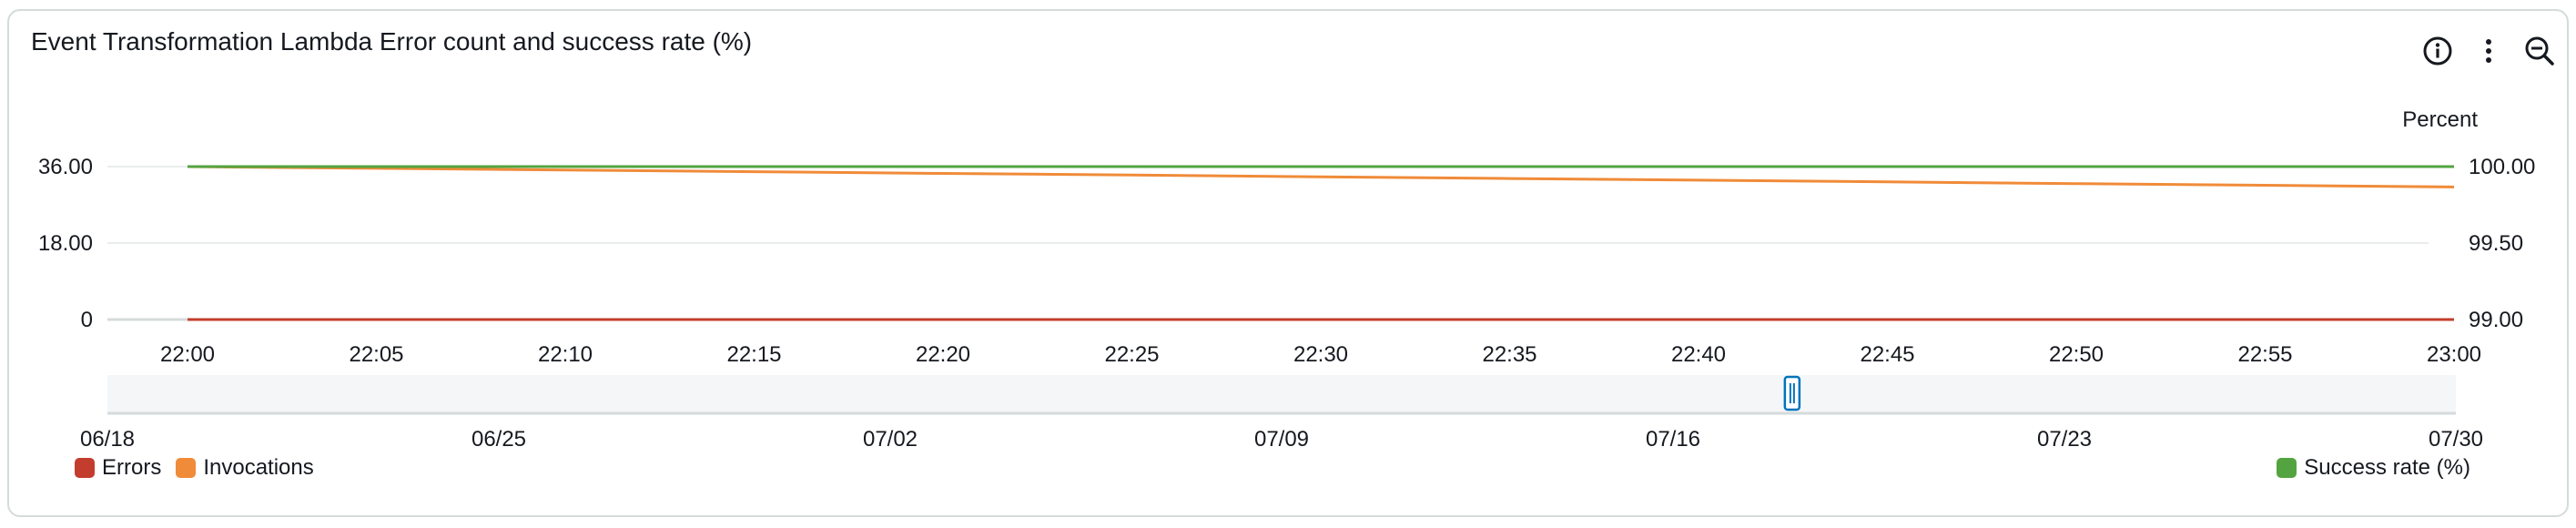 Image resolution: width=2576 pixels, height=528 pixels. Describe the element at coordinates (132, 467) in the screenshot. I see `legend-label-errors: Errors` at that location.